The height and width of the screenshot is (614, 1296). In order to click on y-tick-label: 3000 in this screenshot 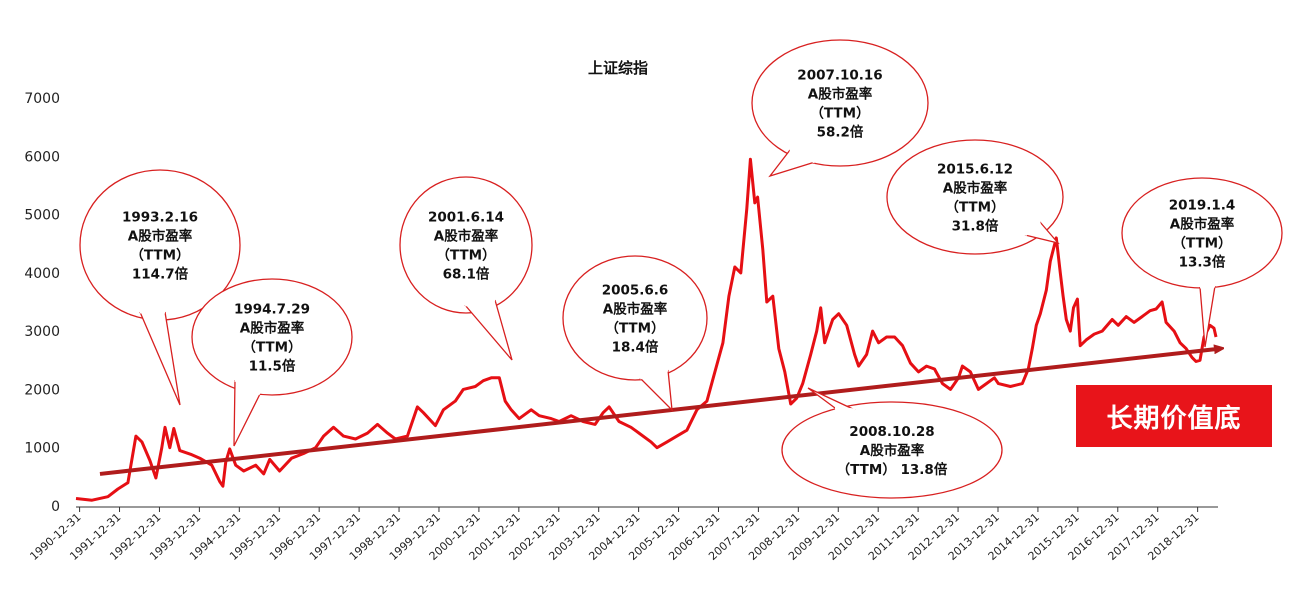, I will do `click(42, 332)`.